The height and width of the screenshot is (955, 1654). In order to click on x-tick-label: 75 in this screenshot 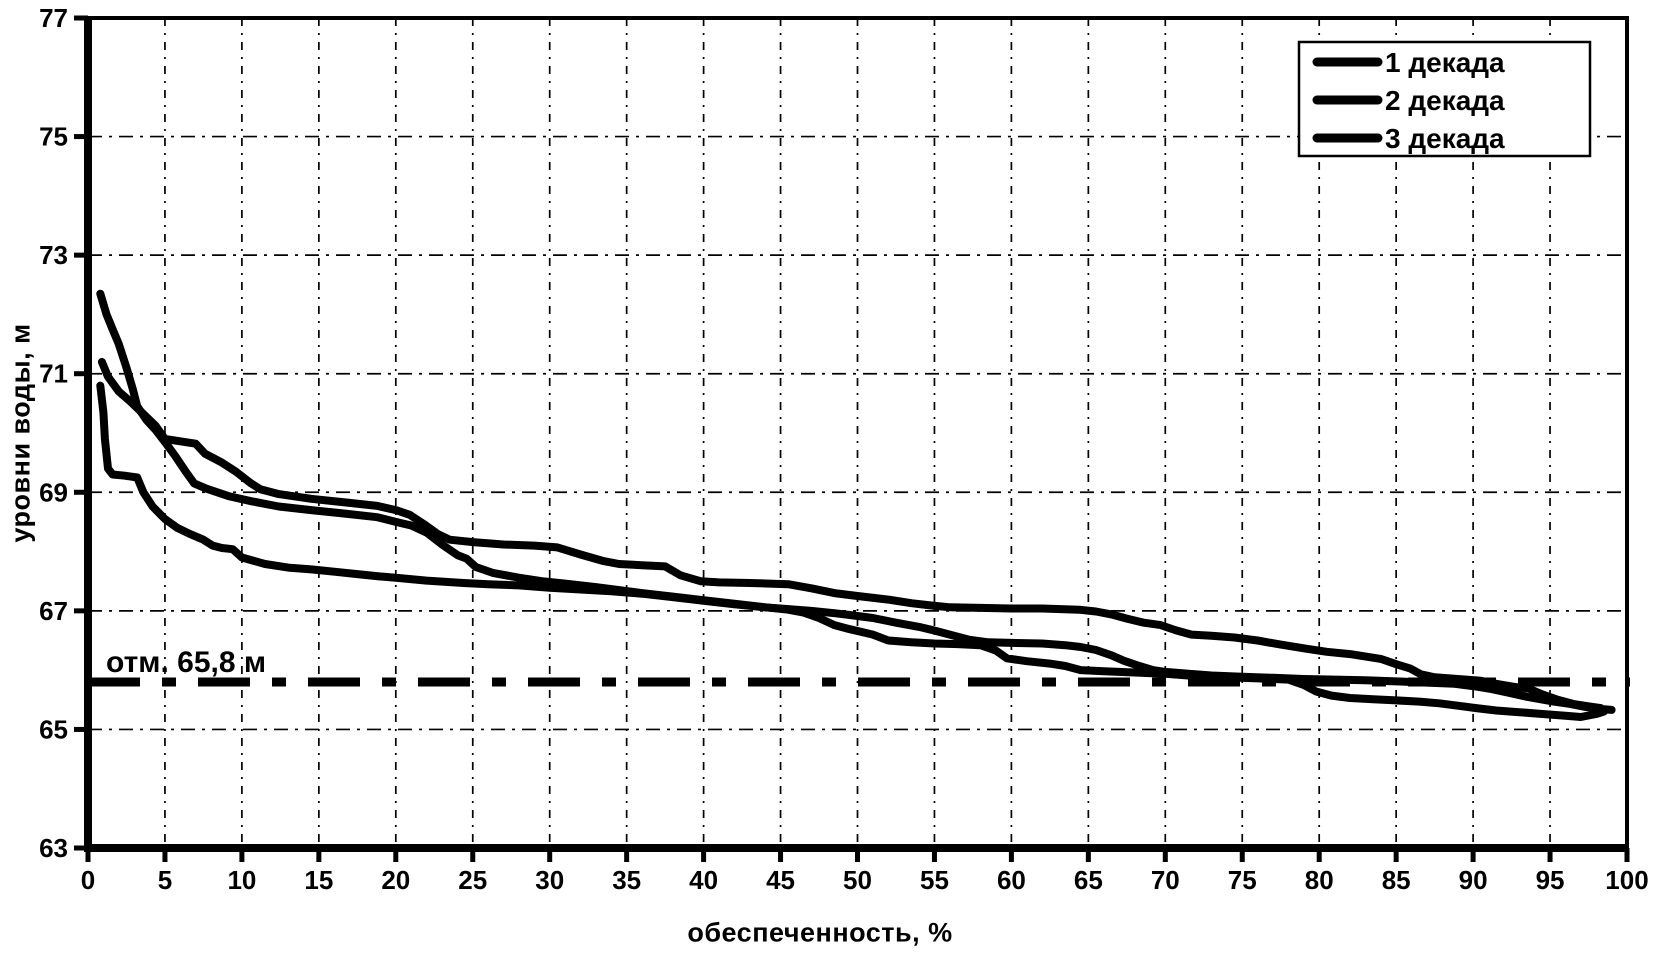, I will do `click(1242, 880)`.